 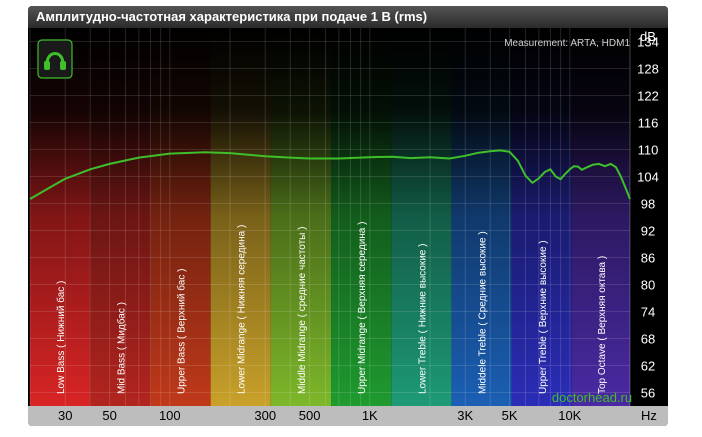 I want to click on x-tick-label: 300, so click(x=265, y=415).